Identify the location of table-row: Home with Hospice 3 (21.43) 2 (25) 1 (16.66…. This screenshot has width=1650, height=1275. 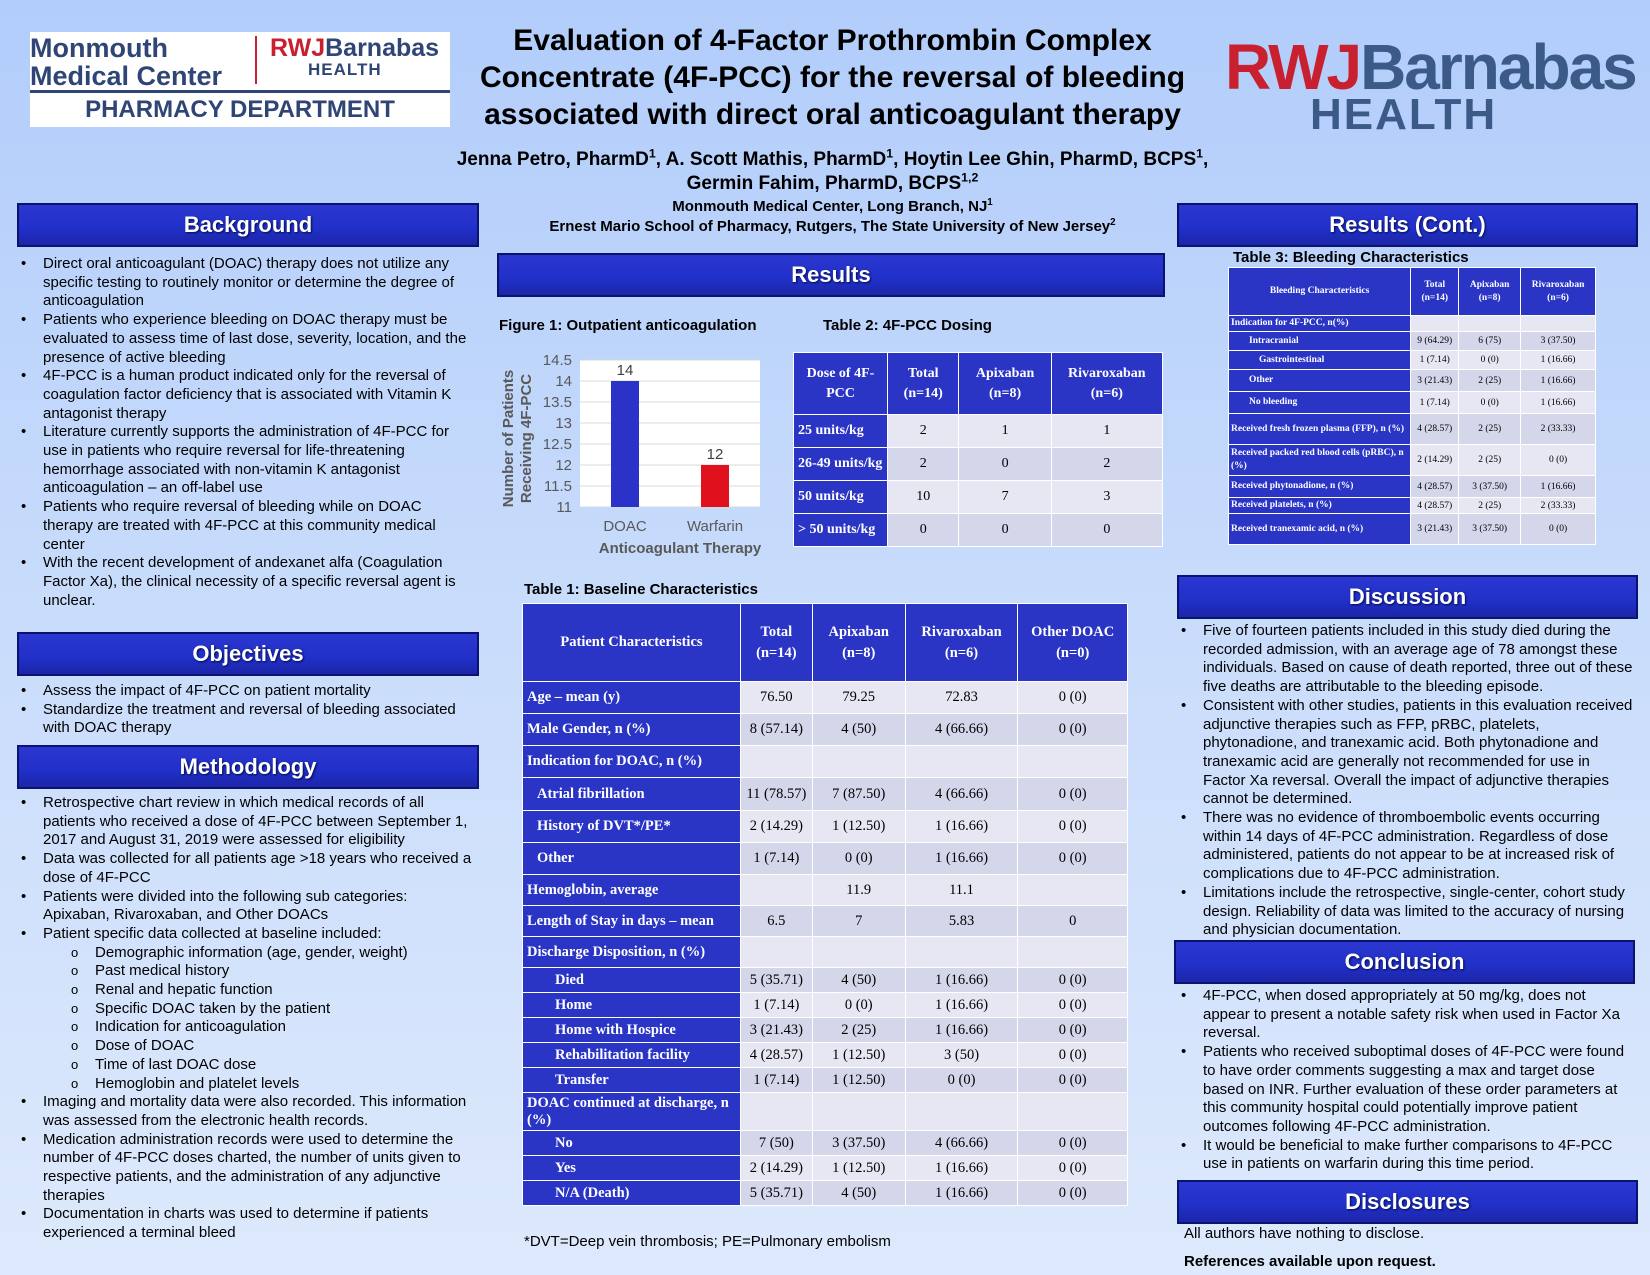
(825, 1030).